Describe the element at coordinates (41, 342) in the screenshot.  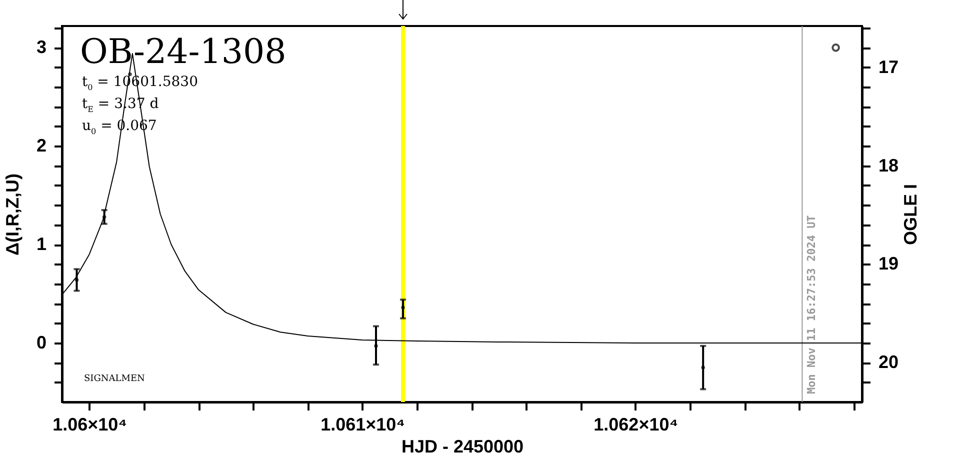
I see `y-tick-label: 0` at that location.